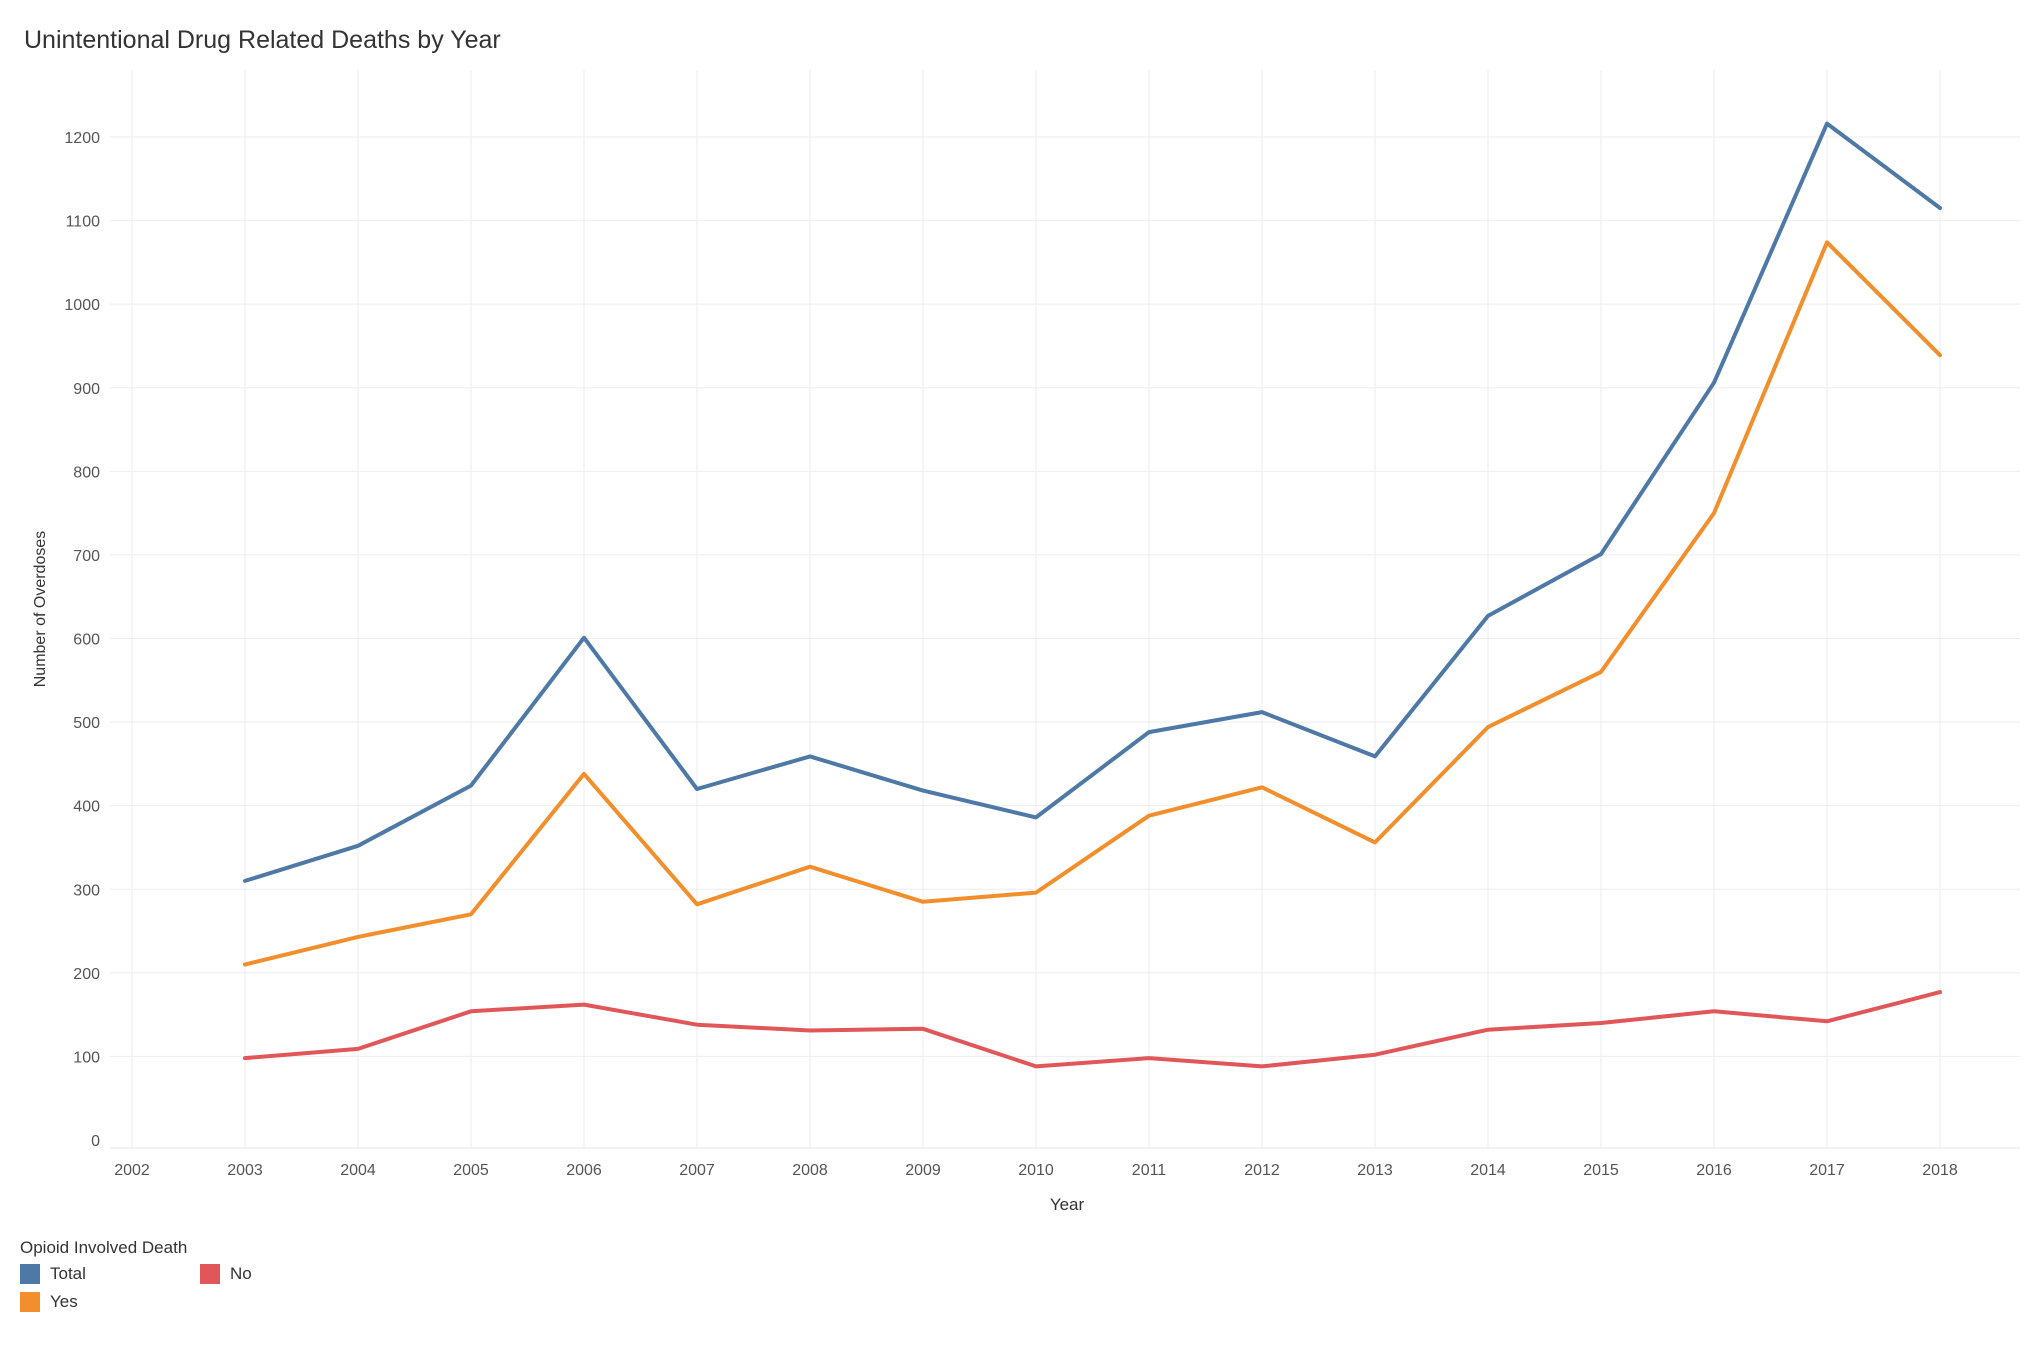  What do you see at coordinates (1092, 1029) in the screenshot?
I see `series-line-no` at bounding box center [1092, 1029].